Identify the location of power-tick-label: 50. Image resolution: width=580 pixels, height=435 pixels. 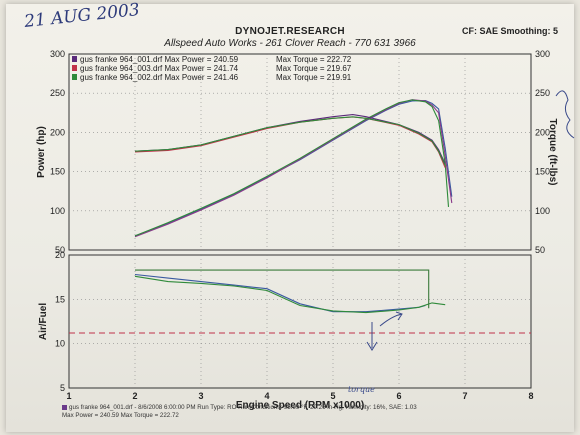
(60, 250).